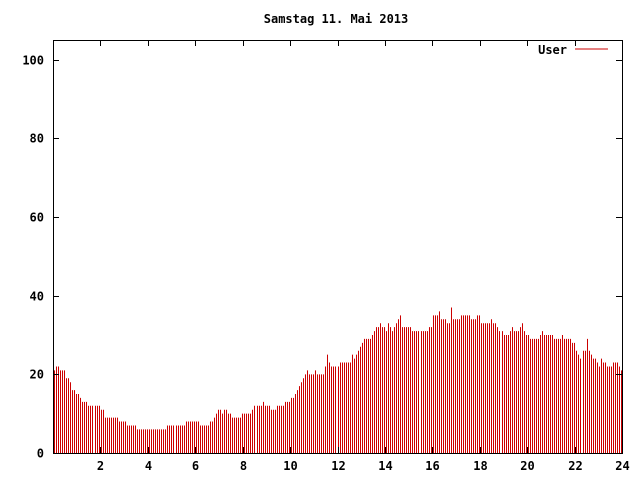 The width and height of the screenshot is (640, 480). I want to click on x-tick-label: 16, so click(432, 466).